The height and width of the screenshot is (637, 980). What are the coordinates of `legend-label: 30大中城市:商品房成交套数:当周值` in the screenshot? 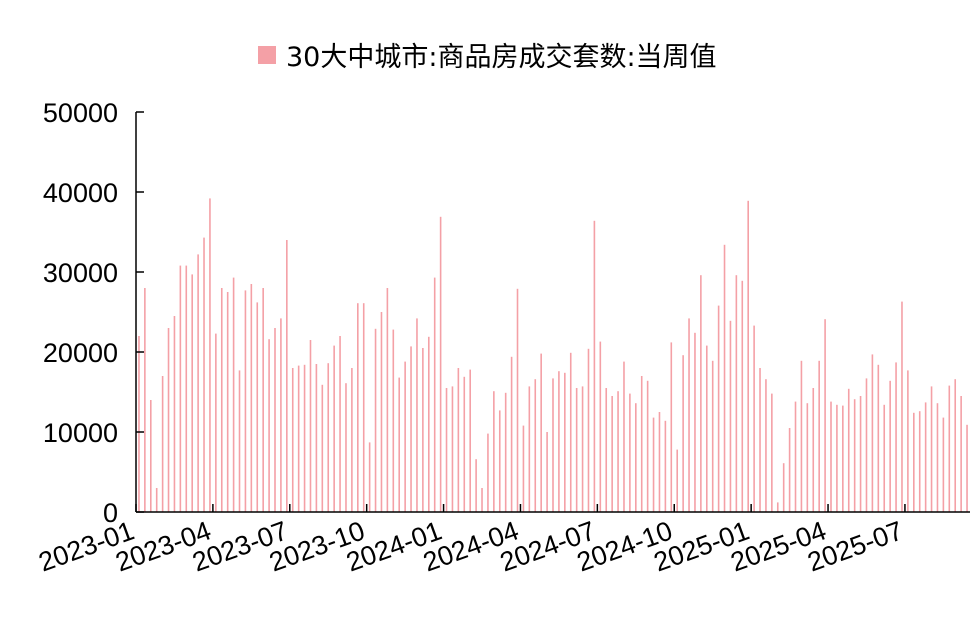 It's located at (501, 57).